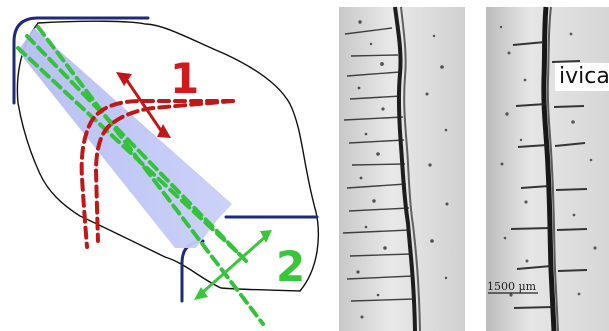 The width and height of the screenshot is (609, 331). I want to click on green-arrow-head-right, so click(266, 236).